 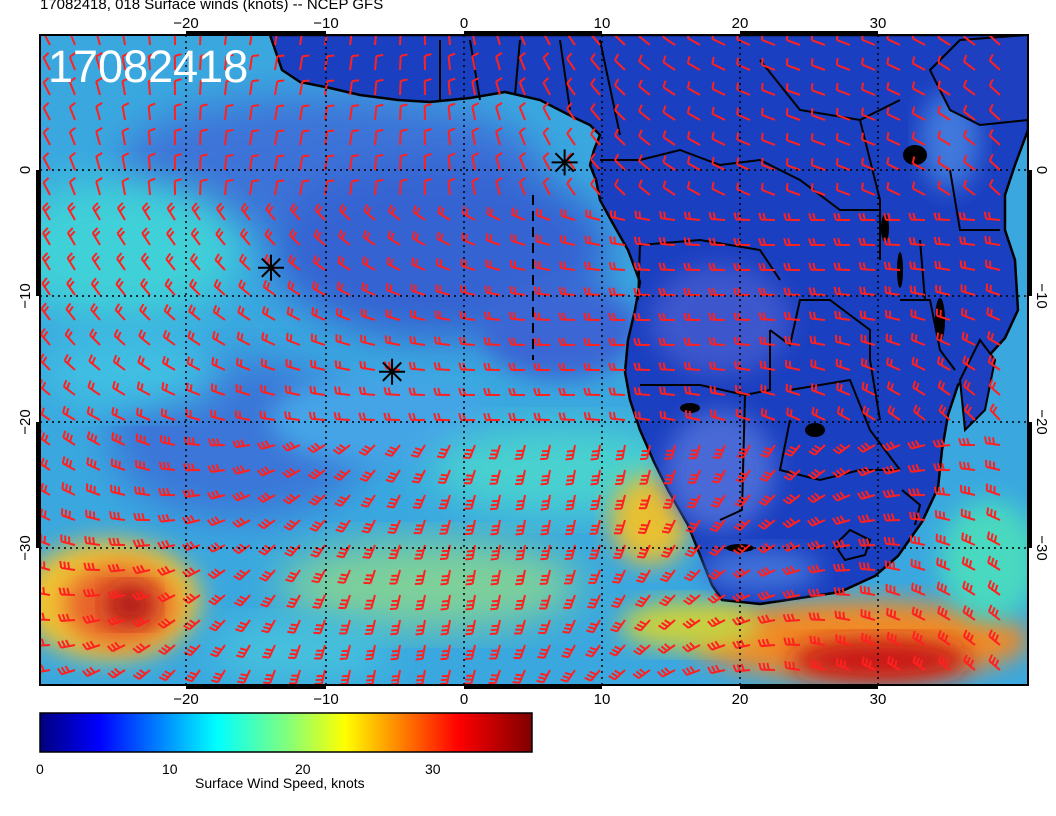 I want to click on asterisk-marker, so click(x=564, y=162).